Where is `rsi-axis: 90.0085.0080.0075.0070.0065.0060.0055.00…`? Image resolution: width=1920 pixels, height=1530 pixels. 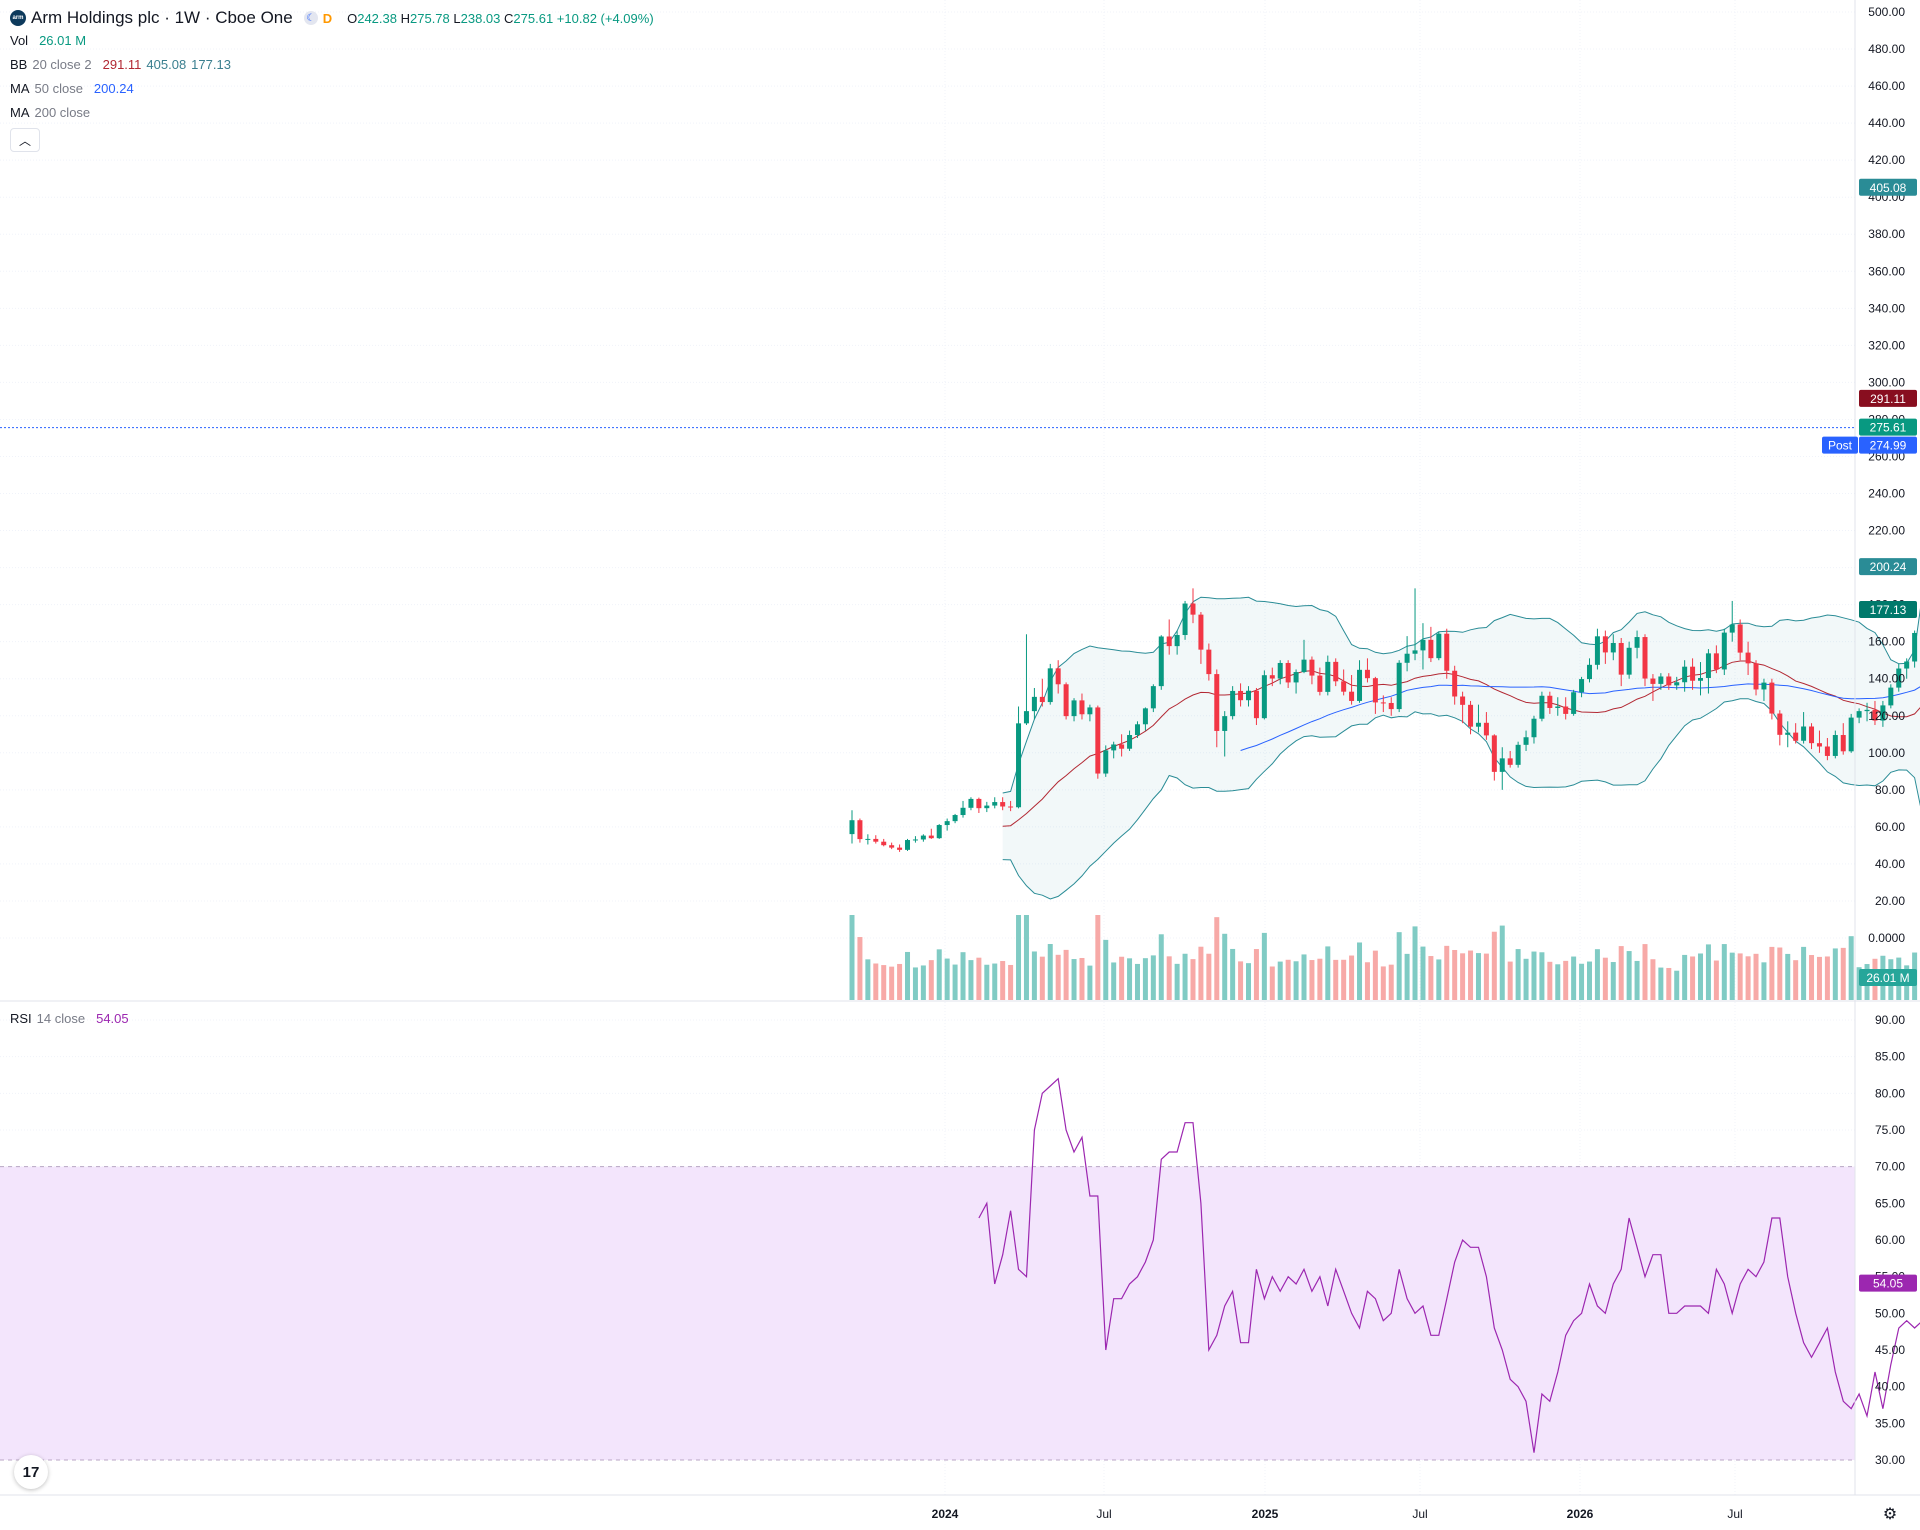
rsi-axis: 90.0085.0080.0075.0070.0065.0060.0055.00… is located at coordinates (1890, 1240).